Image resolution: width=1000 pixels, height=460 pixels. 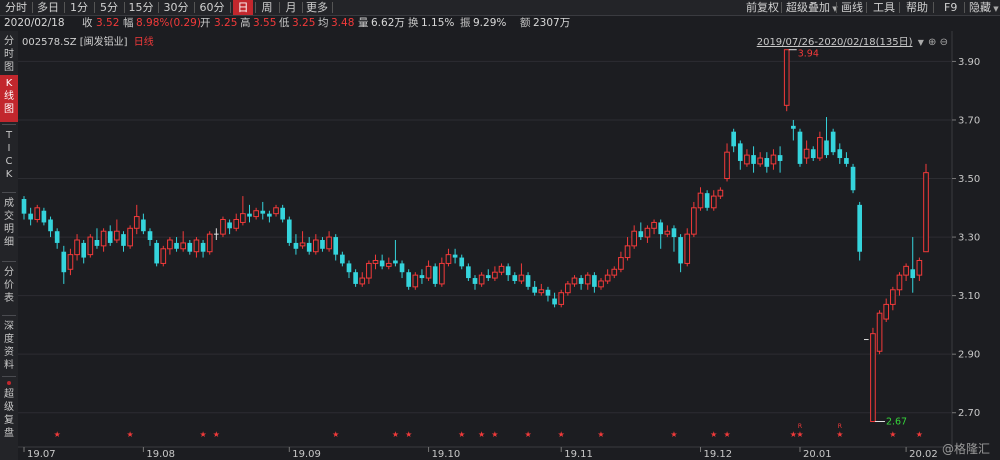 What do you see at coordinates (920, 42) in the screenshot?
I see `chevron-down-icon: ▼` at bounding box center [920, 42].